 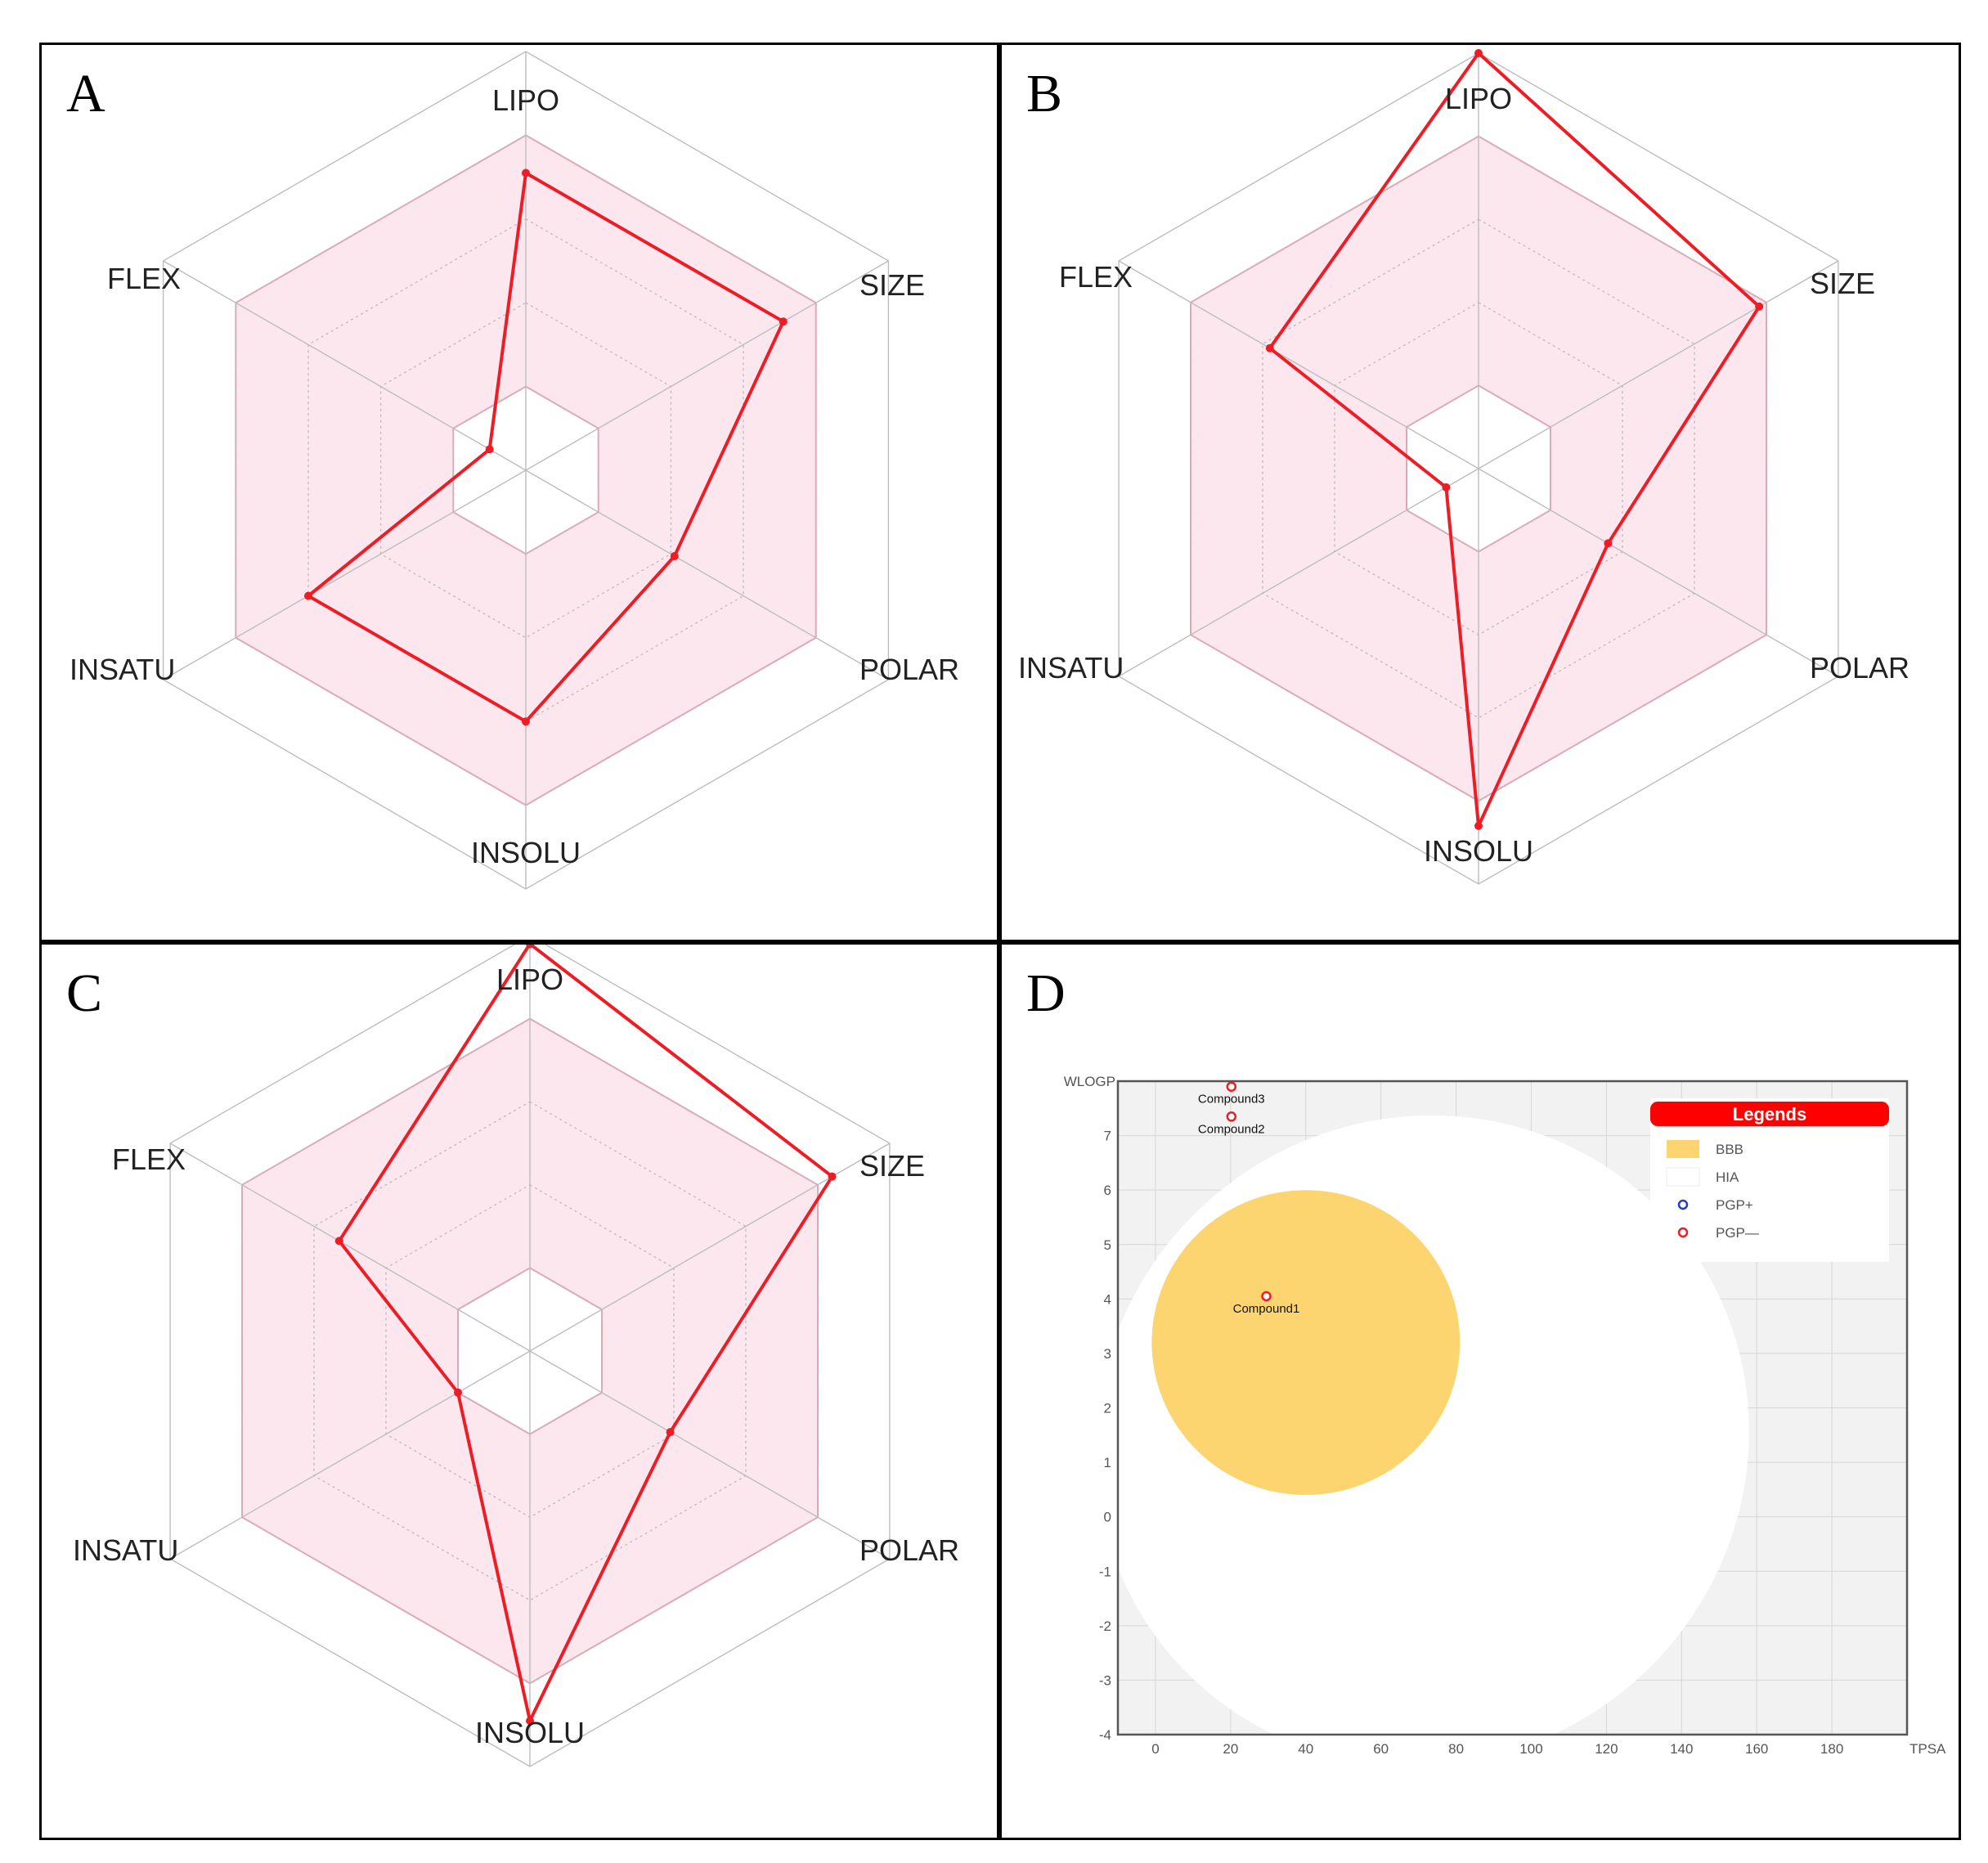 I want to click on x-tick-label: 100, so click(x=1531, y=1749).